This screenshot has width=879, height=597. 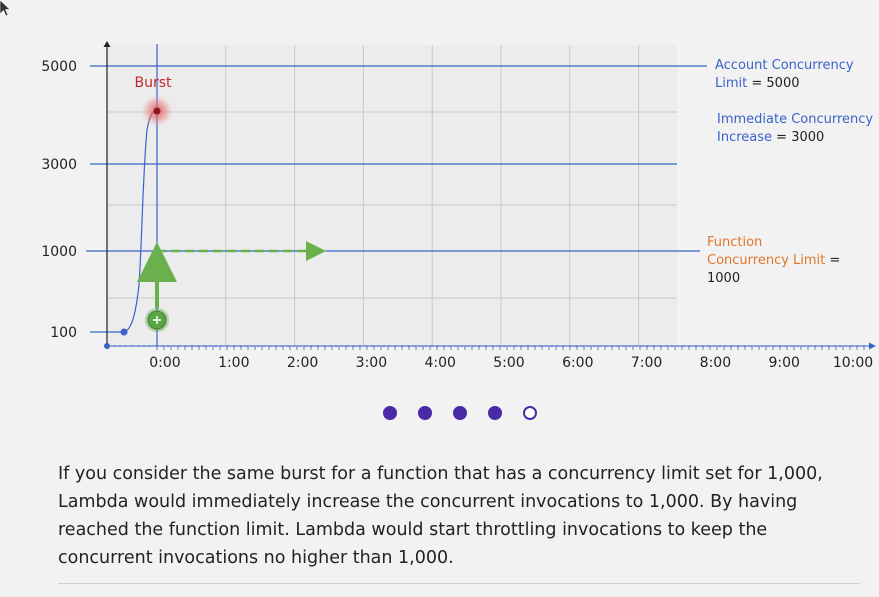 I want to click on x-tick-label: 3:00, so click(x=371, y=363).